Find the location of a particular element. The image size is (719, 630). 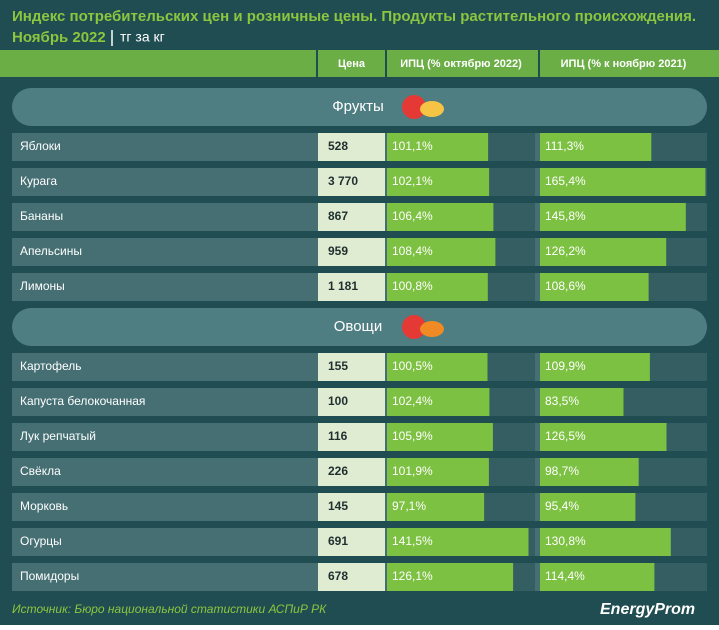

bar-label: 114,4% is located at coordinates (565, 576).